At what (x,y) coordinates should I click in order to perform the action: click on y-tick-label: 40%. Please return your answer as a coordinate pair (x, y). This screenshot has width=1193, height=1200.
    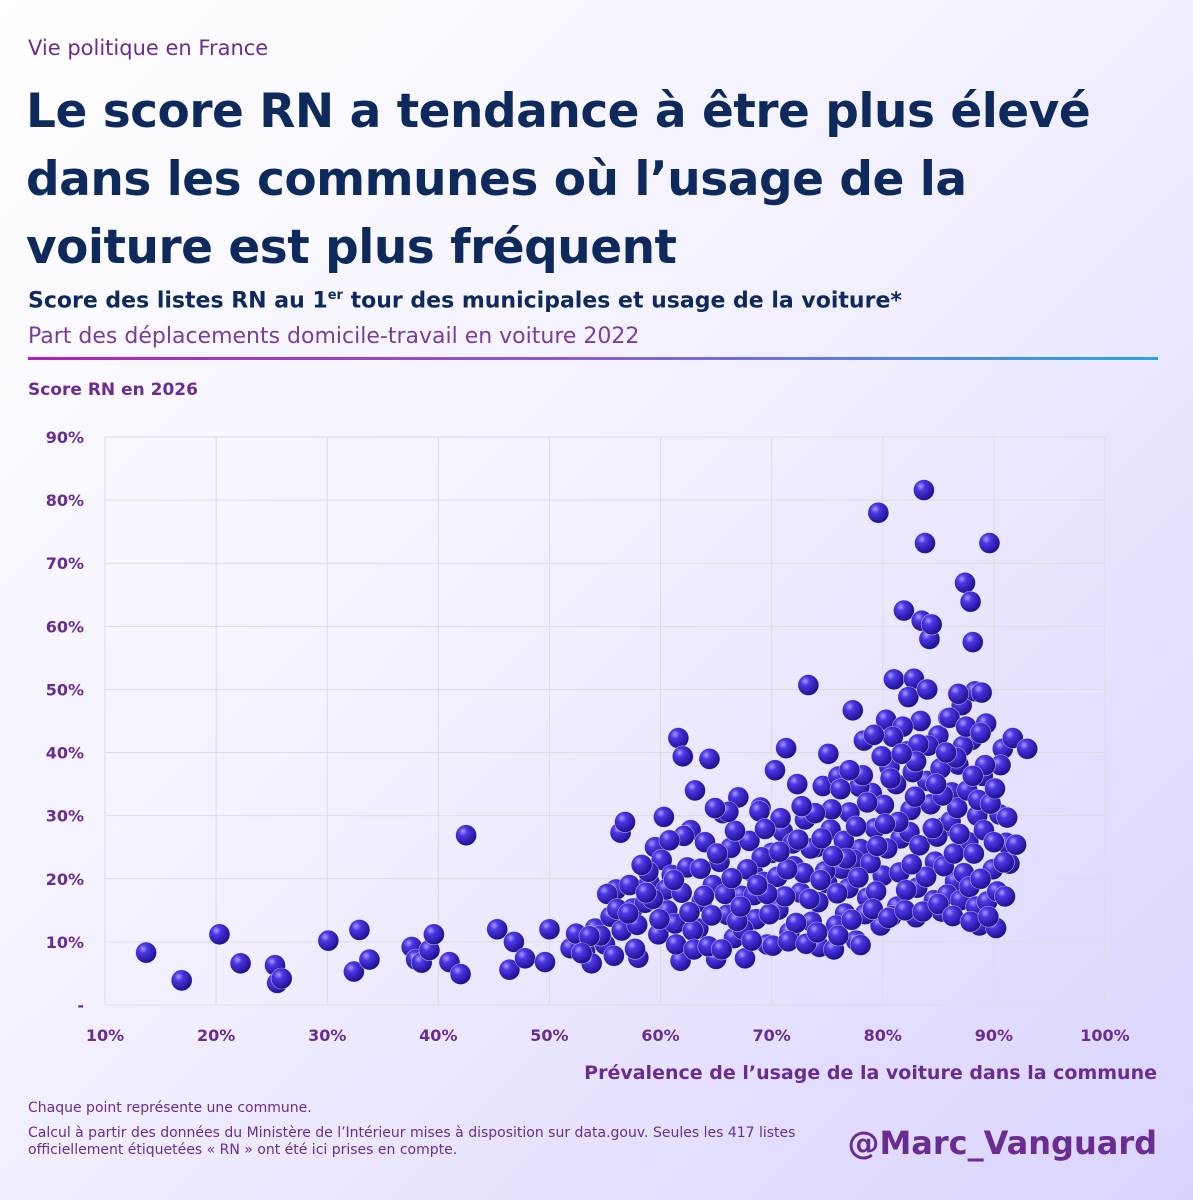
    Looking at the image, I should click on (65, 753).